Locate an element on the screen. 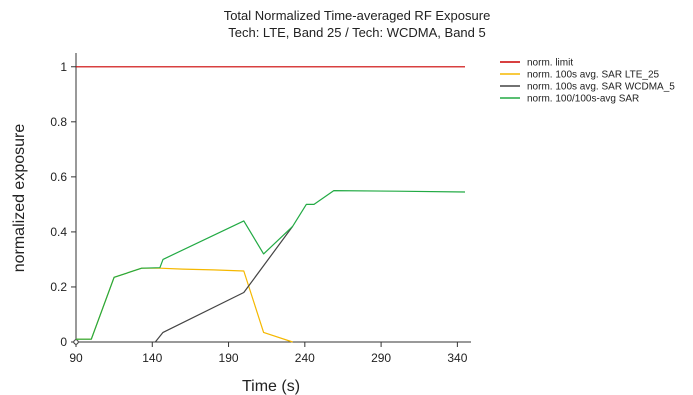 This screenshot has width=693, height=395. origin-marker is located at coordinates (76, 342).